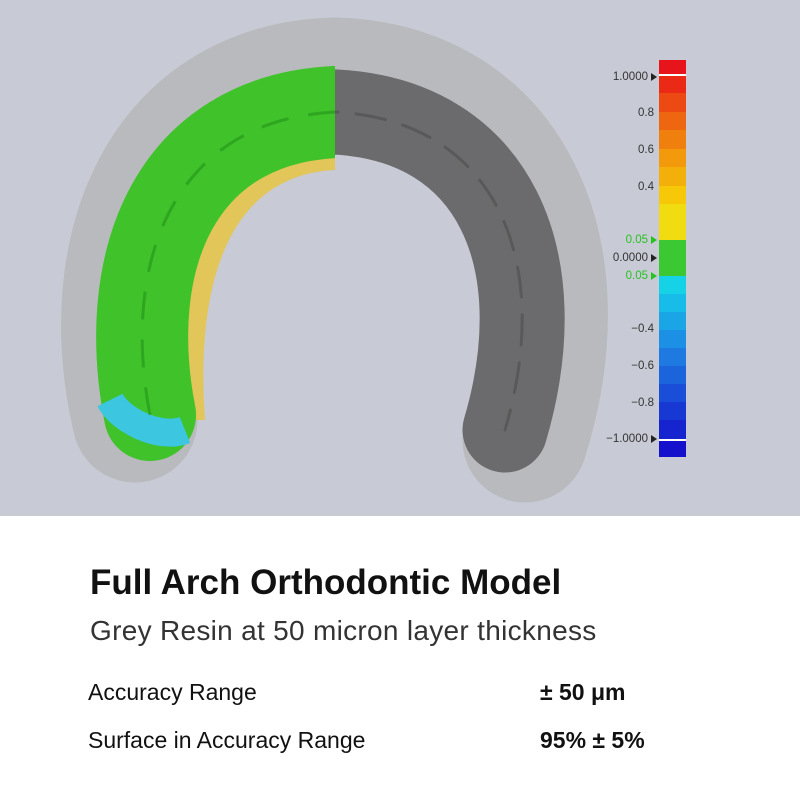 This screenshot has width=800, height=800. I want to click on scale-markers, so click(654, 258).